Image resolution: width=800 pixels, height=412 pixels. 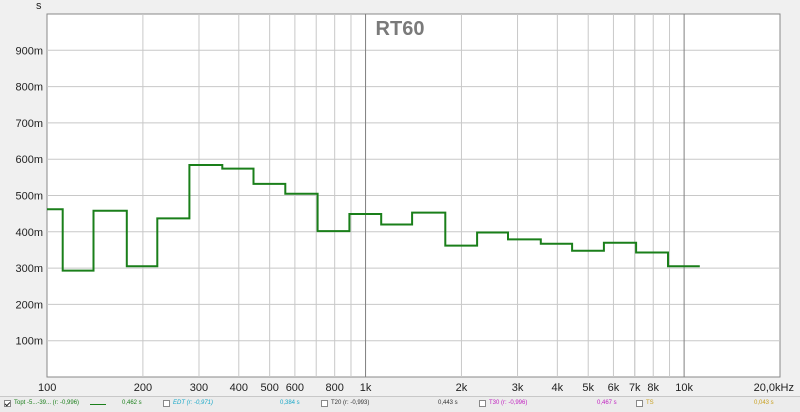 What do you see at coordinates (350, 403) in the screenshot?
I see `legend-label-t20: T20 (r: -0,993)` at bounding box center [350, 403].